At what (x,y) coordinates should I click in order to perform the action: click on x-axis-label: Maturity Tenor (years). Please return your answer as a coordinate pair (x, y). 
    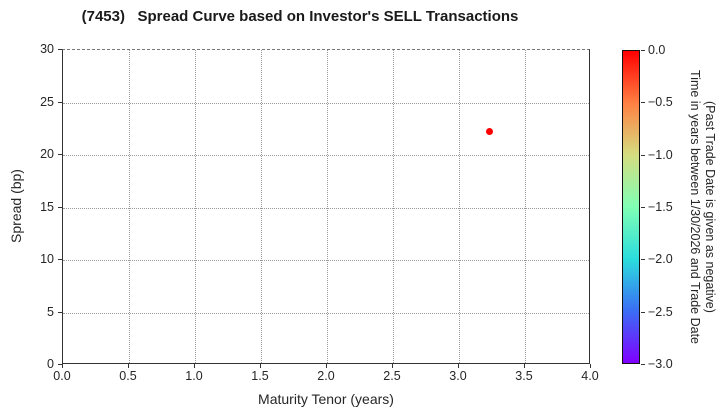
    Looking at the image, I should click on (326, 399).